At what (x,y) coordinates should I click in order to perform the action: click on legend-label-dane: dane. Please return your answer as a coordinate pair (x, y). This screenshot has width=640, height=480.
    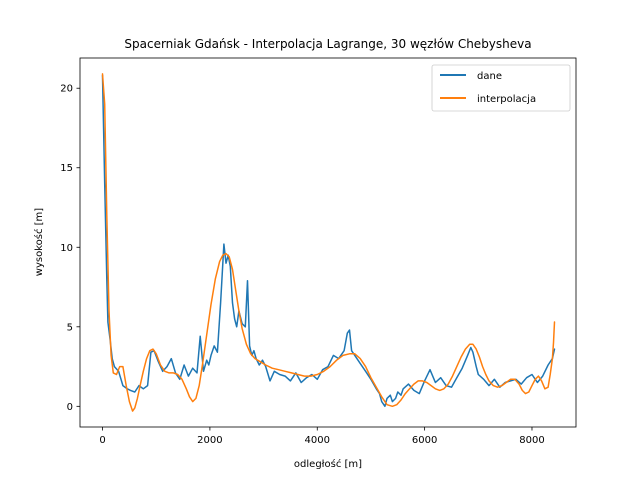
    Looking at the image, I should click on (489, 76).